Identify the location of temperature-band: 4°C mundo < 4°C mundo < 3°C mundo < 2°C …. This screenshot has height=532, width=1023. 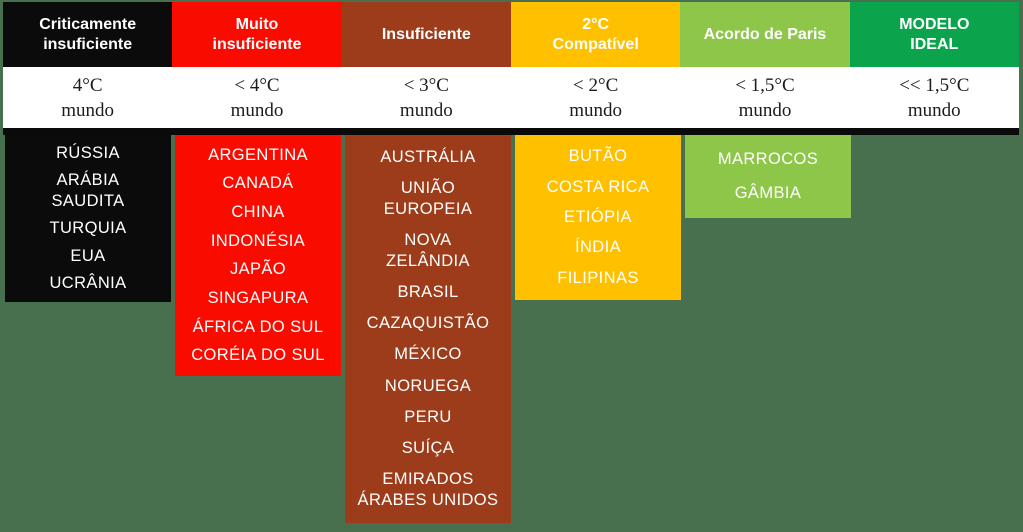
(511, 97).